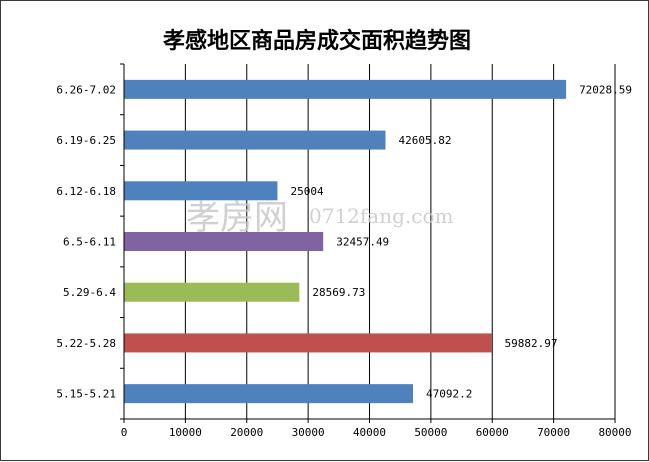 The image size is (649, 462). I want to click on category-label: 5.22-5.28, so click(86, 343).